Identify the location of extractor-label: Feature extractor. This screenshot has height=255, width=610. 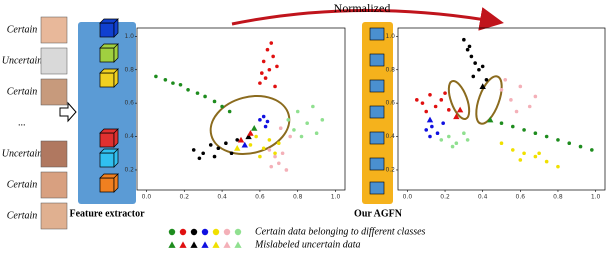
(107, 213).